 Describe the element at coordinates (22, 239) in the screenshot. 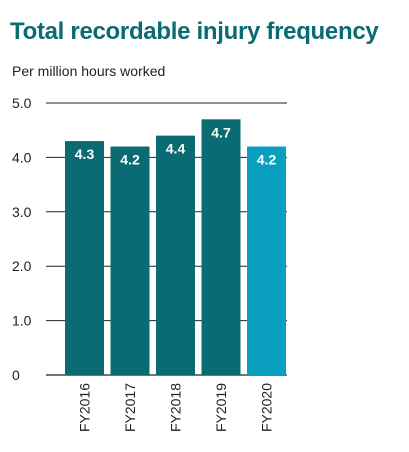

I see `y-axis-tick-labels: 0 1.0 2.0 3.0 4.0 5.0` at that location.